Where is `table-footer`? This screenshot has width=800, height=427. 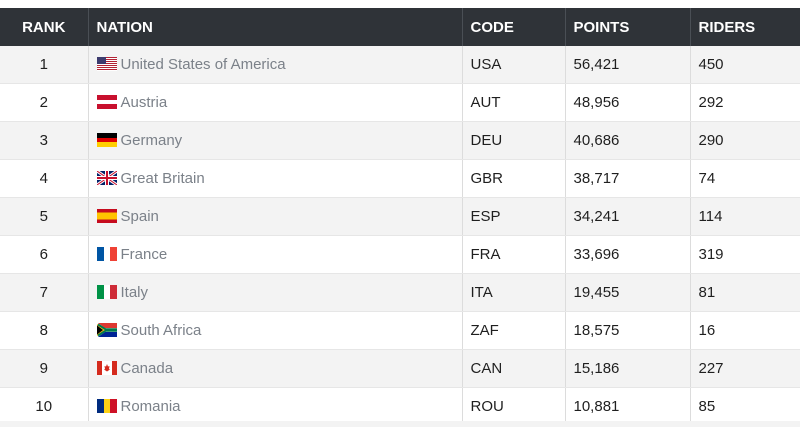
table-footer is located at coordinates (400, 424).